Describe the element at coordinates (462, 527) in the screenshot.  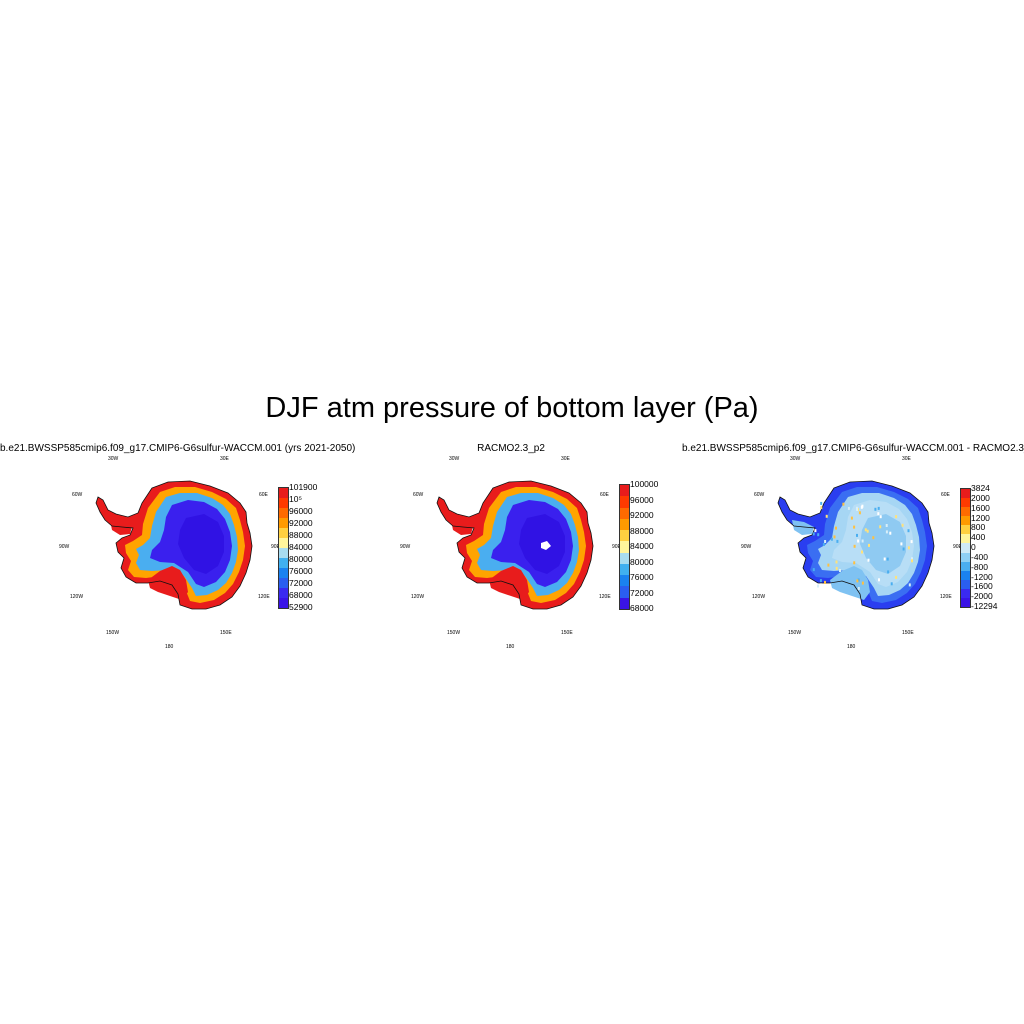
I see `weddell-shelf-fill` at that location.